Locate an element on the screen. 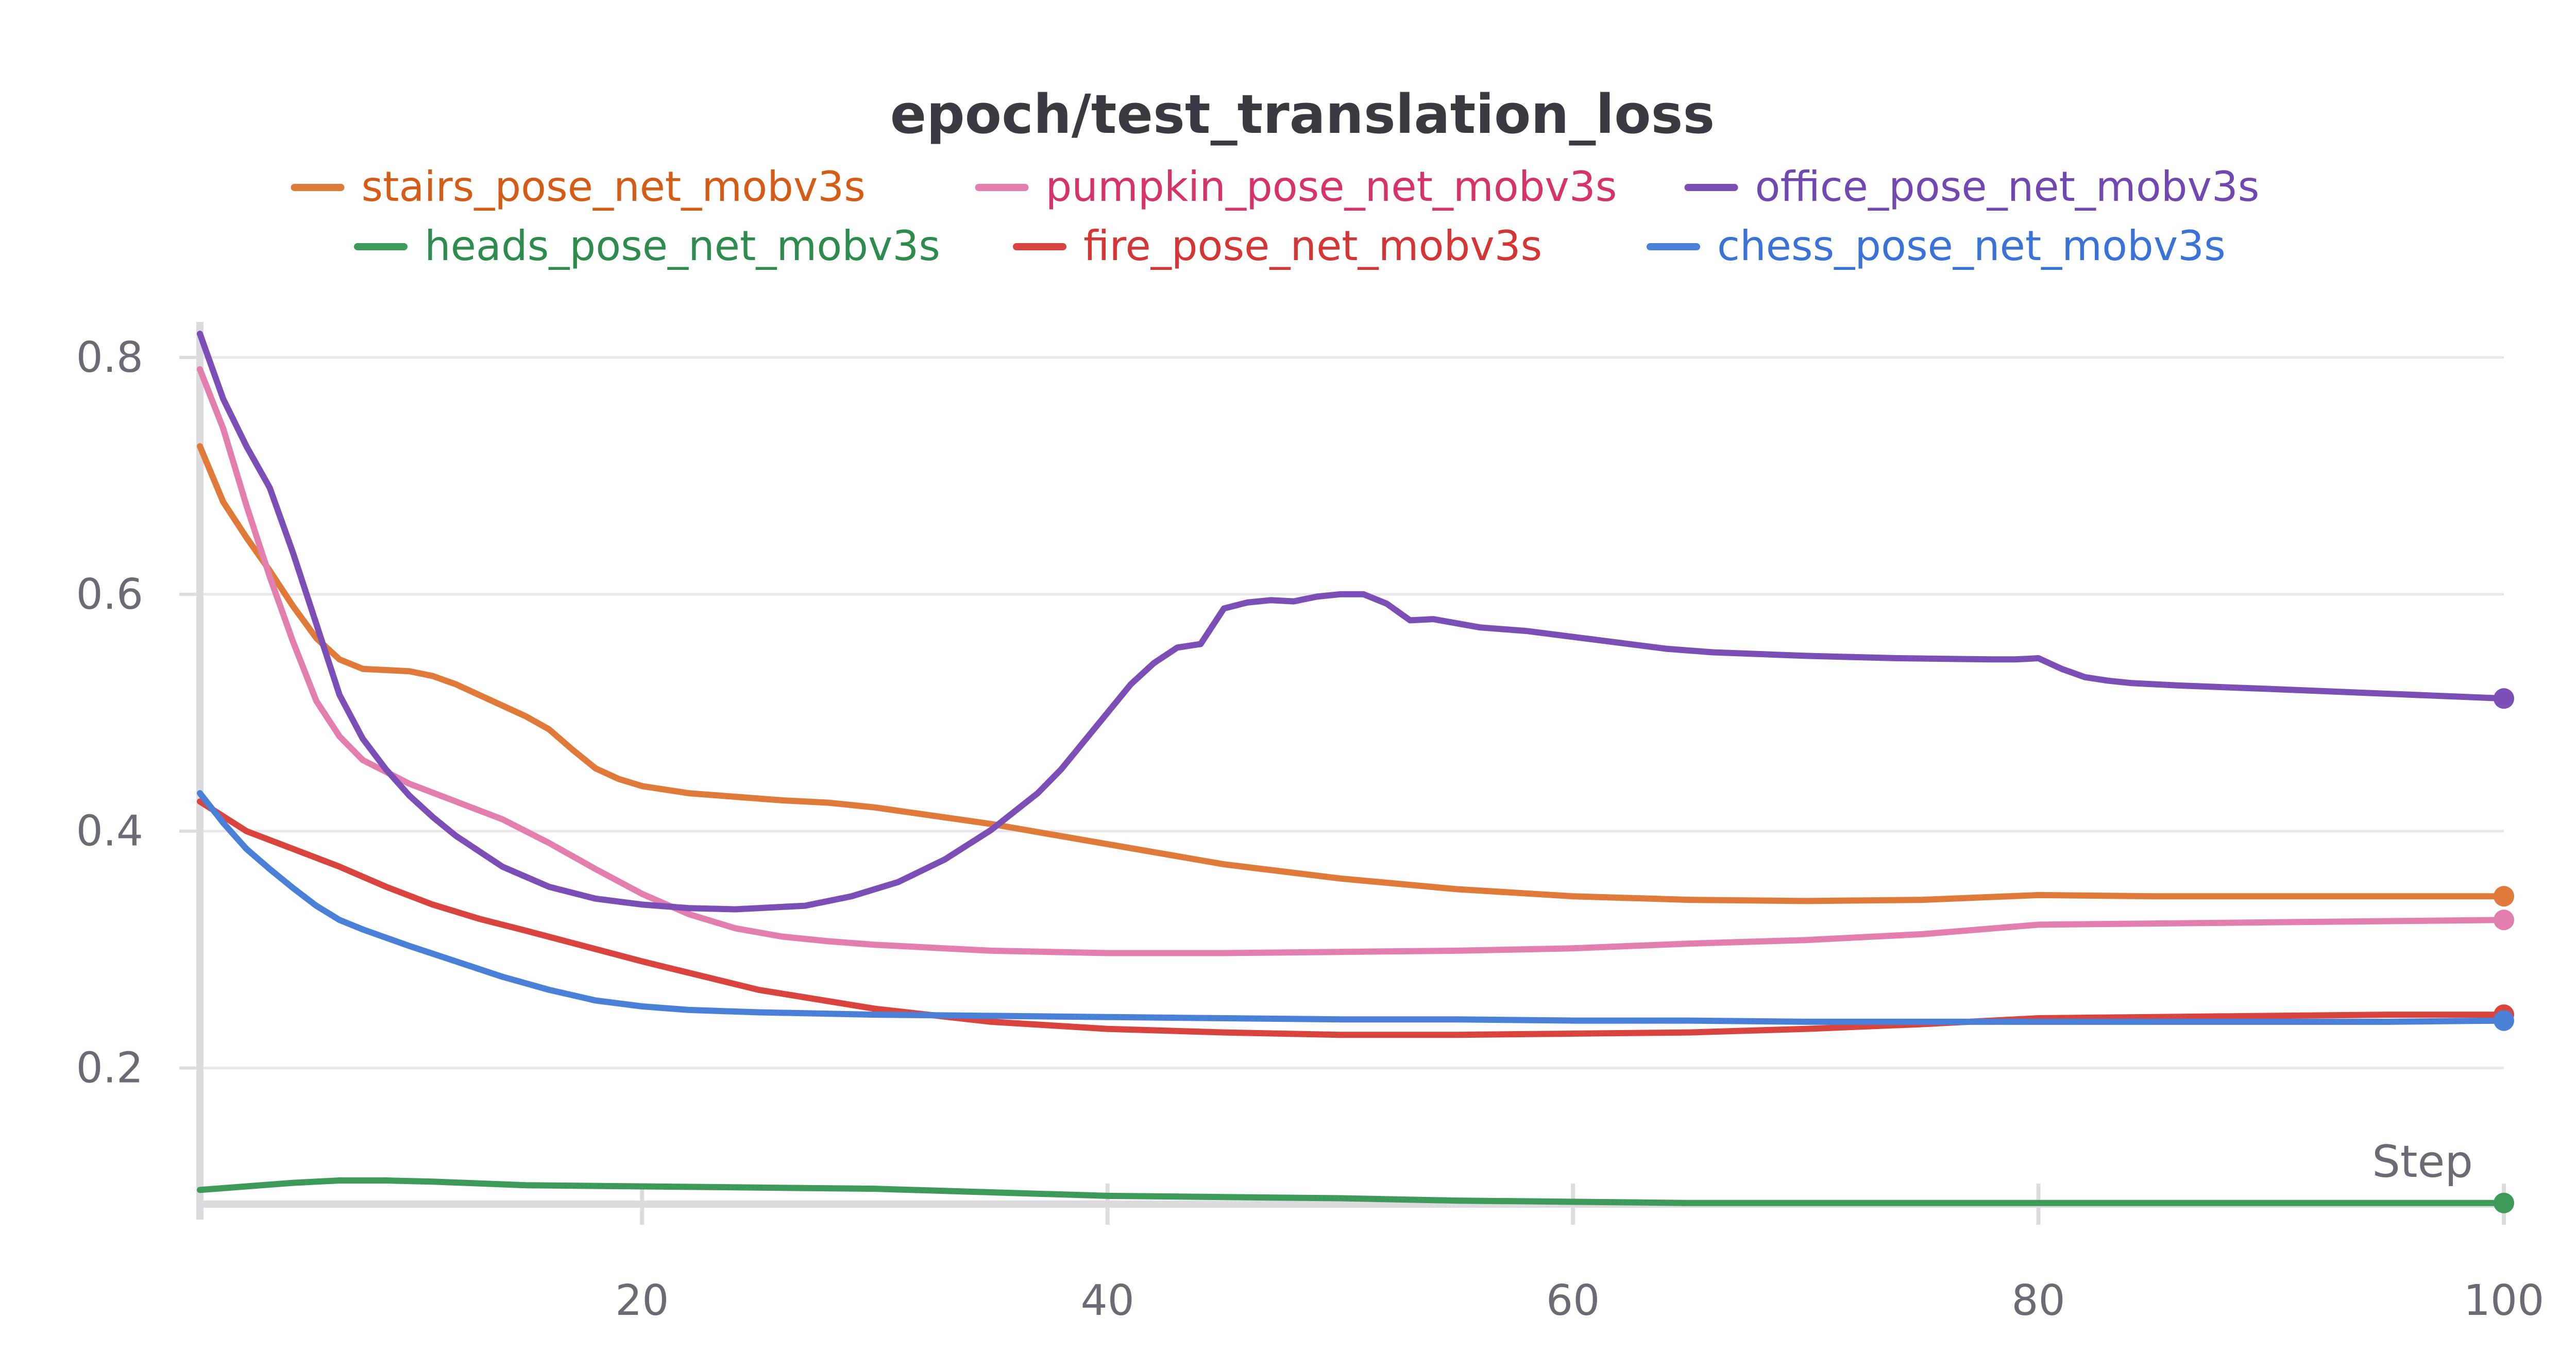  legend-label-chess_pose_net_mobv3s: chess_pose_net_mobv3s is located at coordinates (1972, 246).